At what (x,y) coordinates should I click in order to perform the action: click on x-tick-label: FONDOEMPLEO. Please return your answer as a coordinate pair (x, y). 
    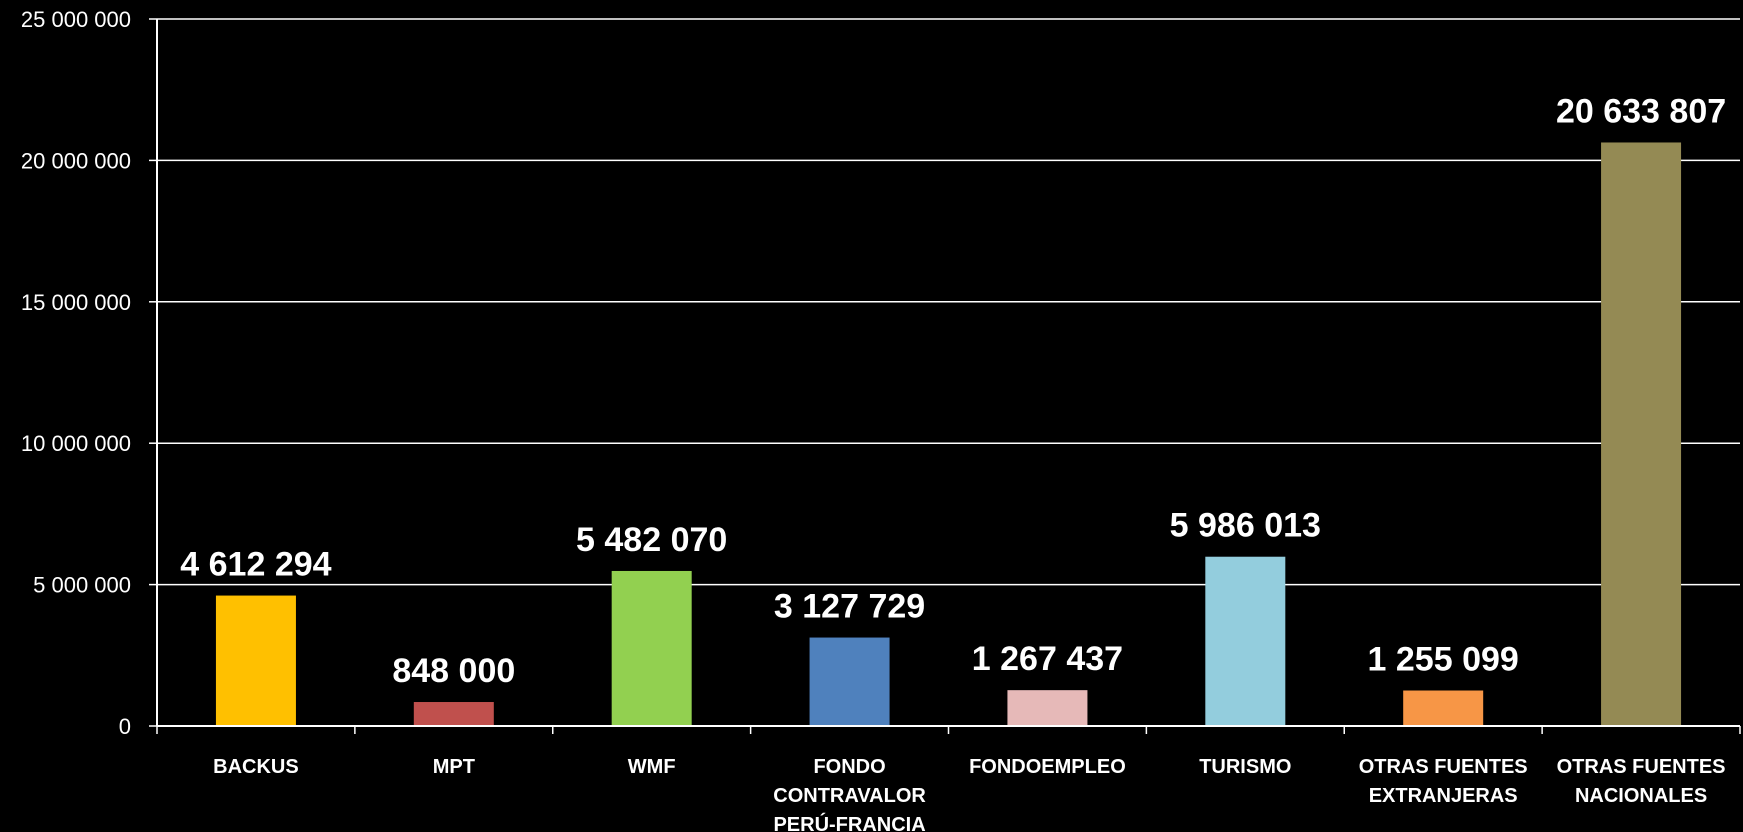
    Looking at the image, I should click on (1047, 767).